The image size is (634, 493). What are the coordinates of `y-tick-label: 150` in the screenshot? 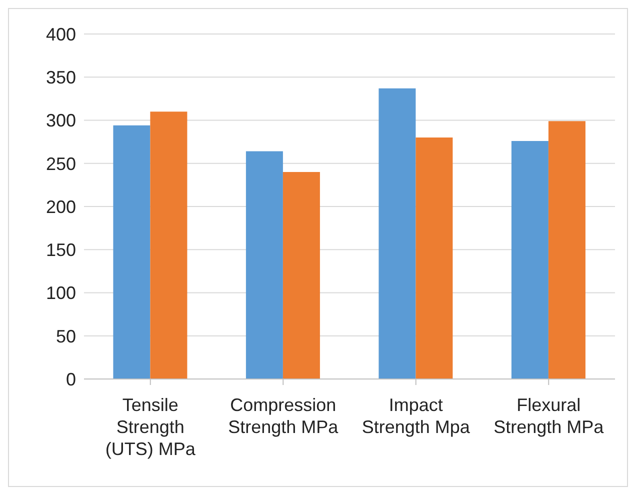 It's located at (61, 250).